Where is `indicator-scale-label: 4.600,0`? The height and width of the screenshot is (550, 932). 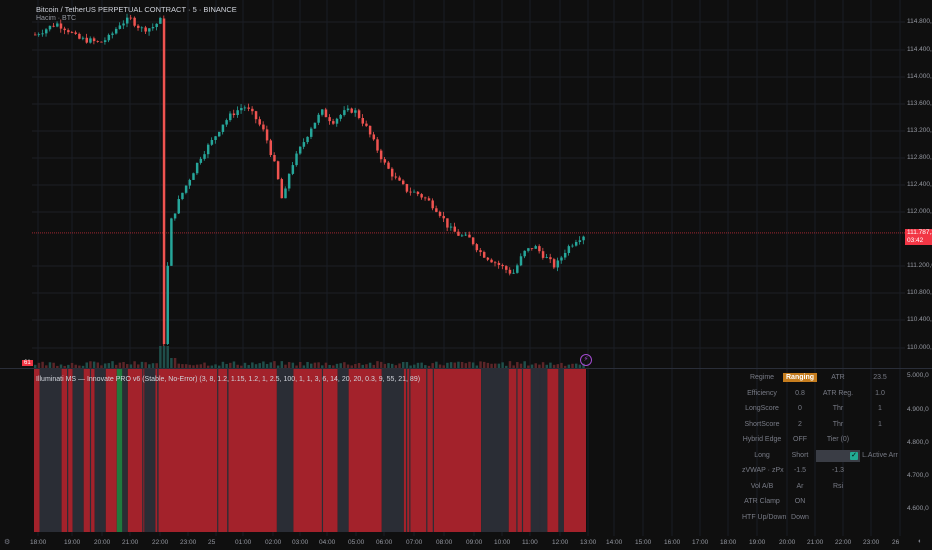
indicator-scale-label: 4.600,0 is located at coordinates (918, 508).